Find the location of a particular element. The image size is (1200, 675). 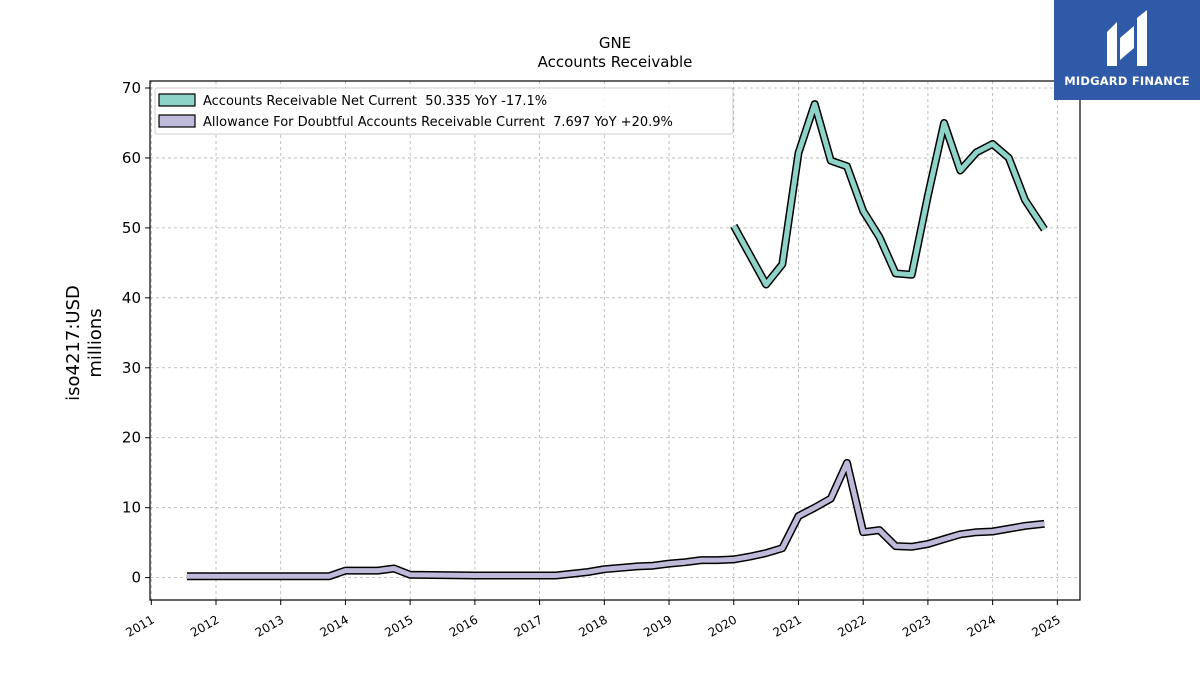

chart-title: GNE is located at coordinates (615, 43).